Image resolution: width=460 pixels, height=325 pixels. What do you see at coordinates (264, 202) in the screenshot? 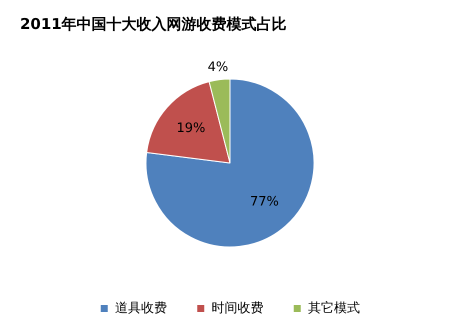
I see `data-label: 77%` at bounding box center [264, 202].